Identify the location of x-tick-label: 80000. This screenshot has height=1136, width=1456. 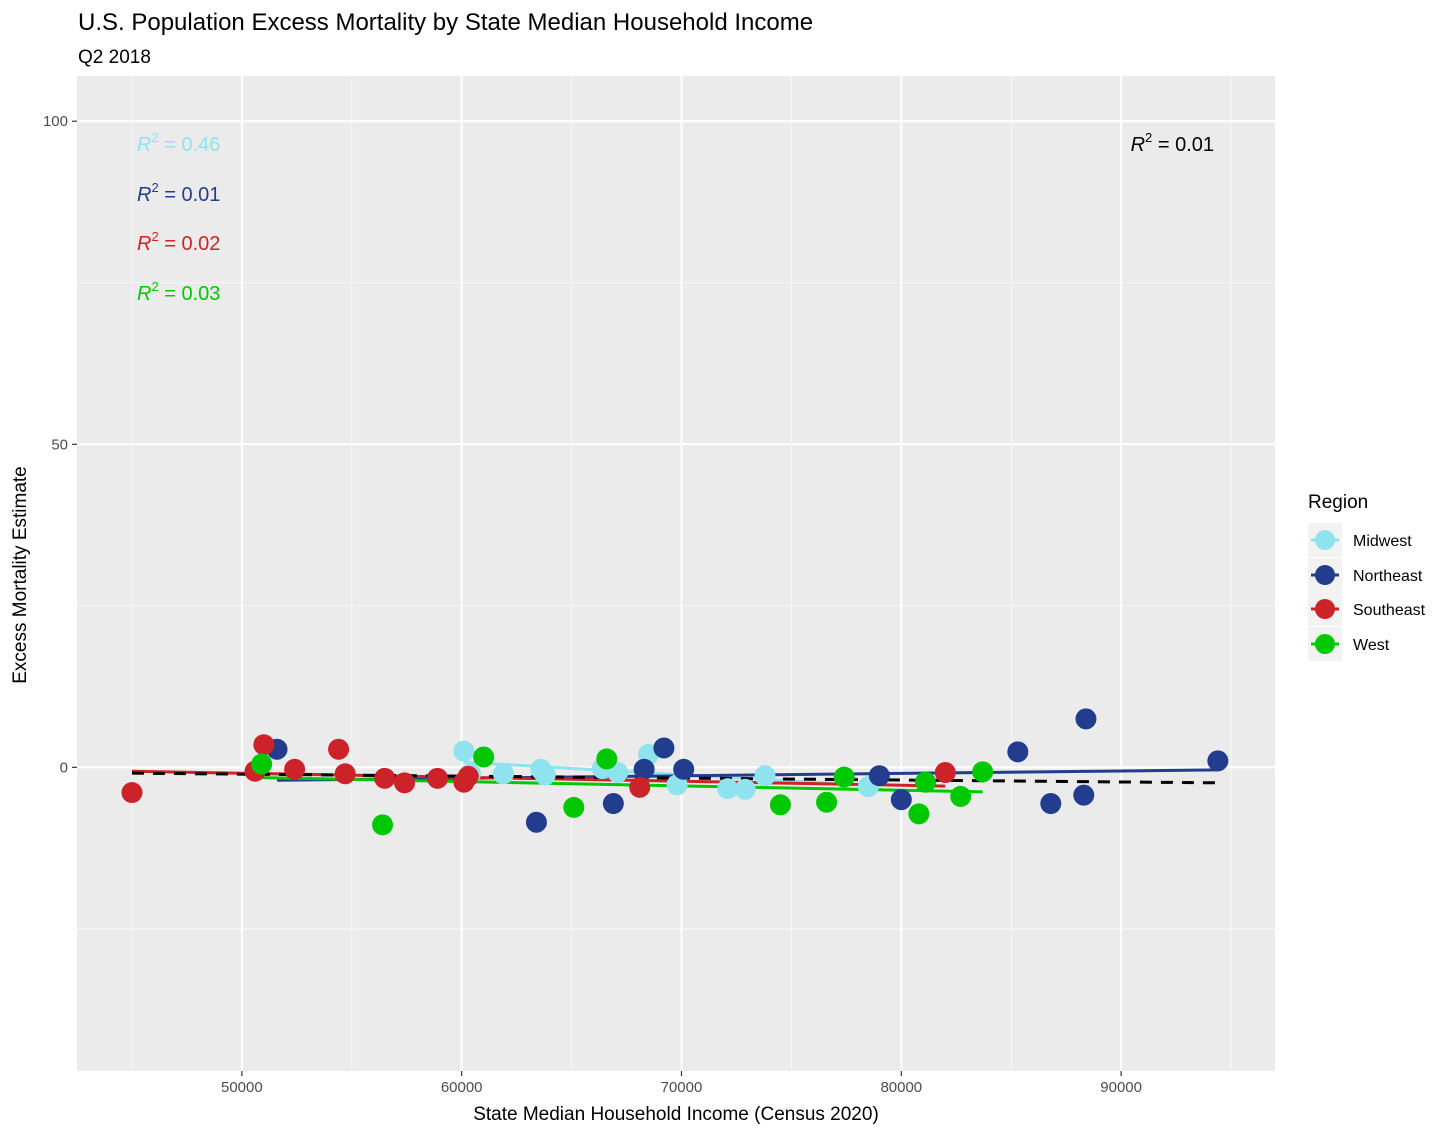
(901, 1087).